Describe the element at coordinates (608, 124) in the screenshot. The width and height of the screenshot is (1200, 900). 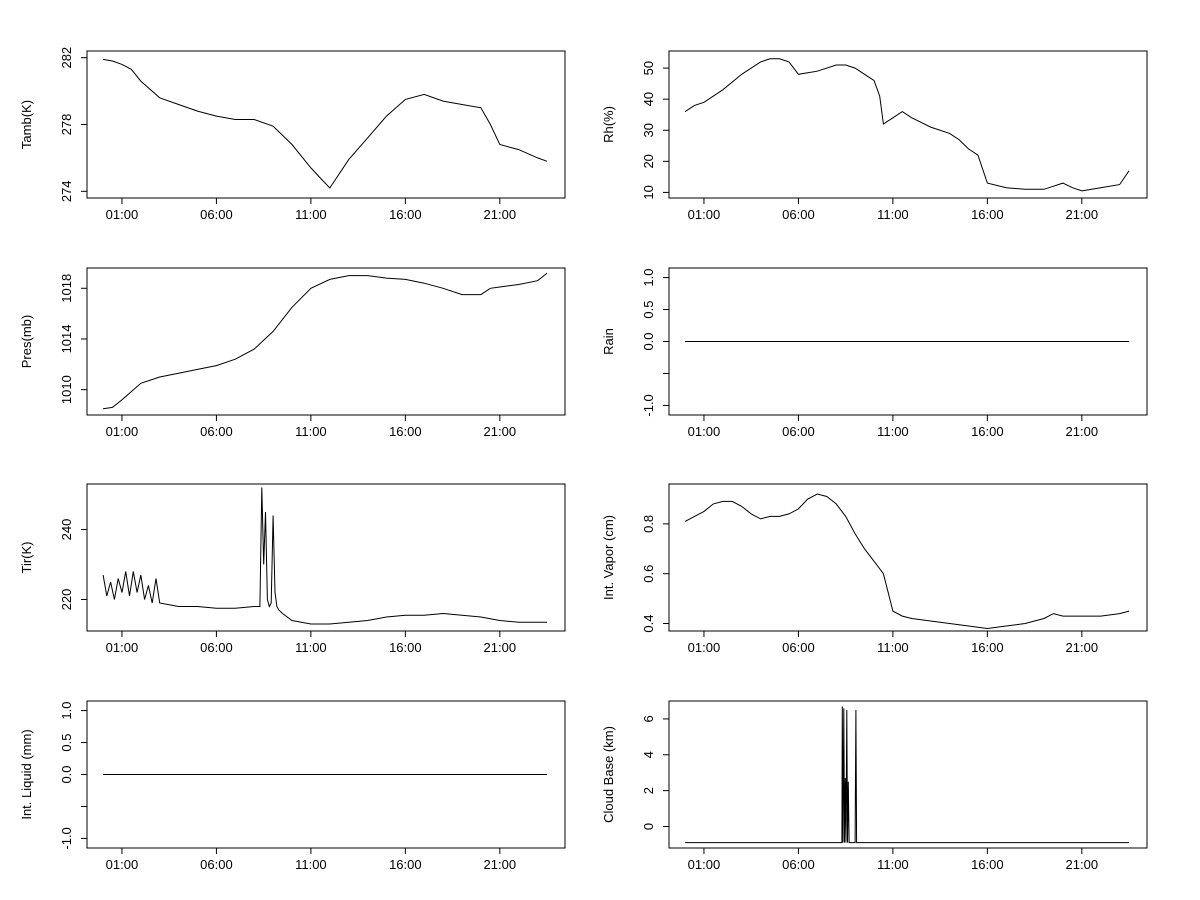
I see `y-axis-label: Rh(%)` at that location.